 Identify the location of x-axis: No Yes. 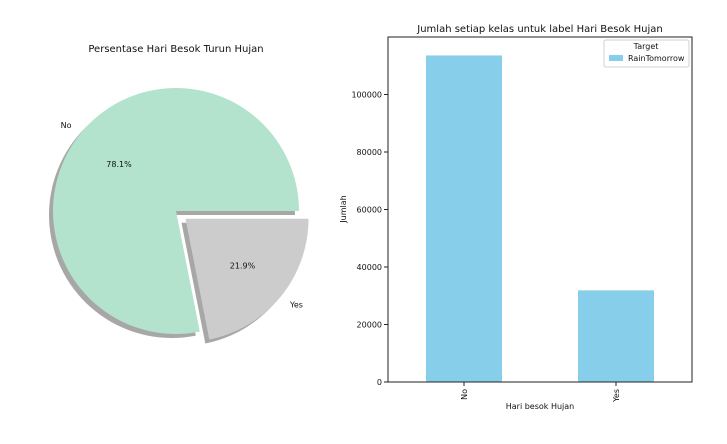
(540, 392).